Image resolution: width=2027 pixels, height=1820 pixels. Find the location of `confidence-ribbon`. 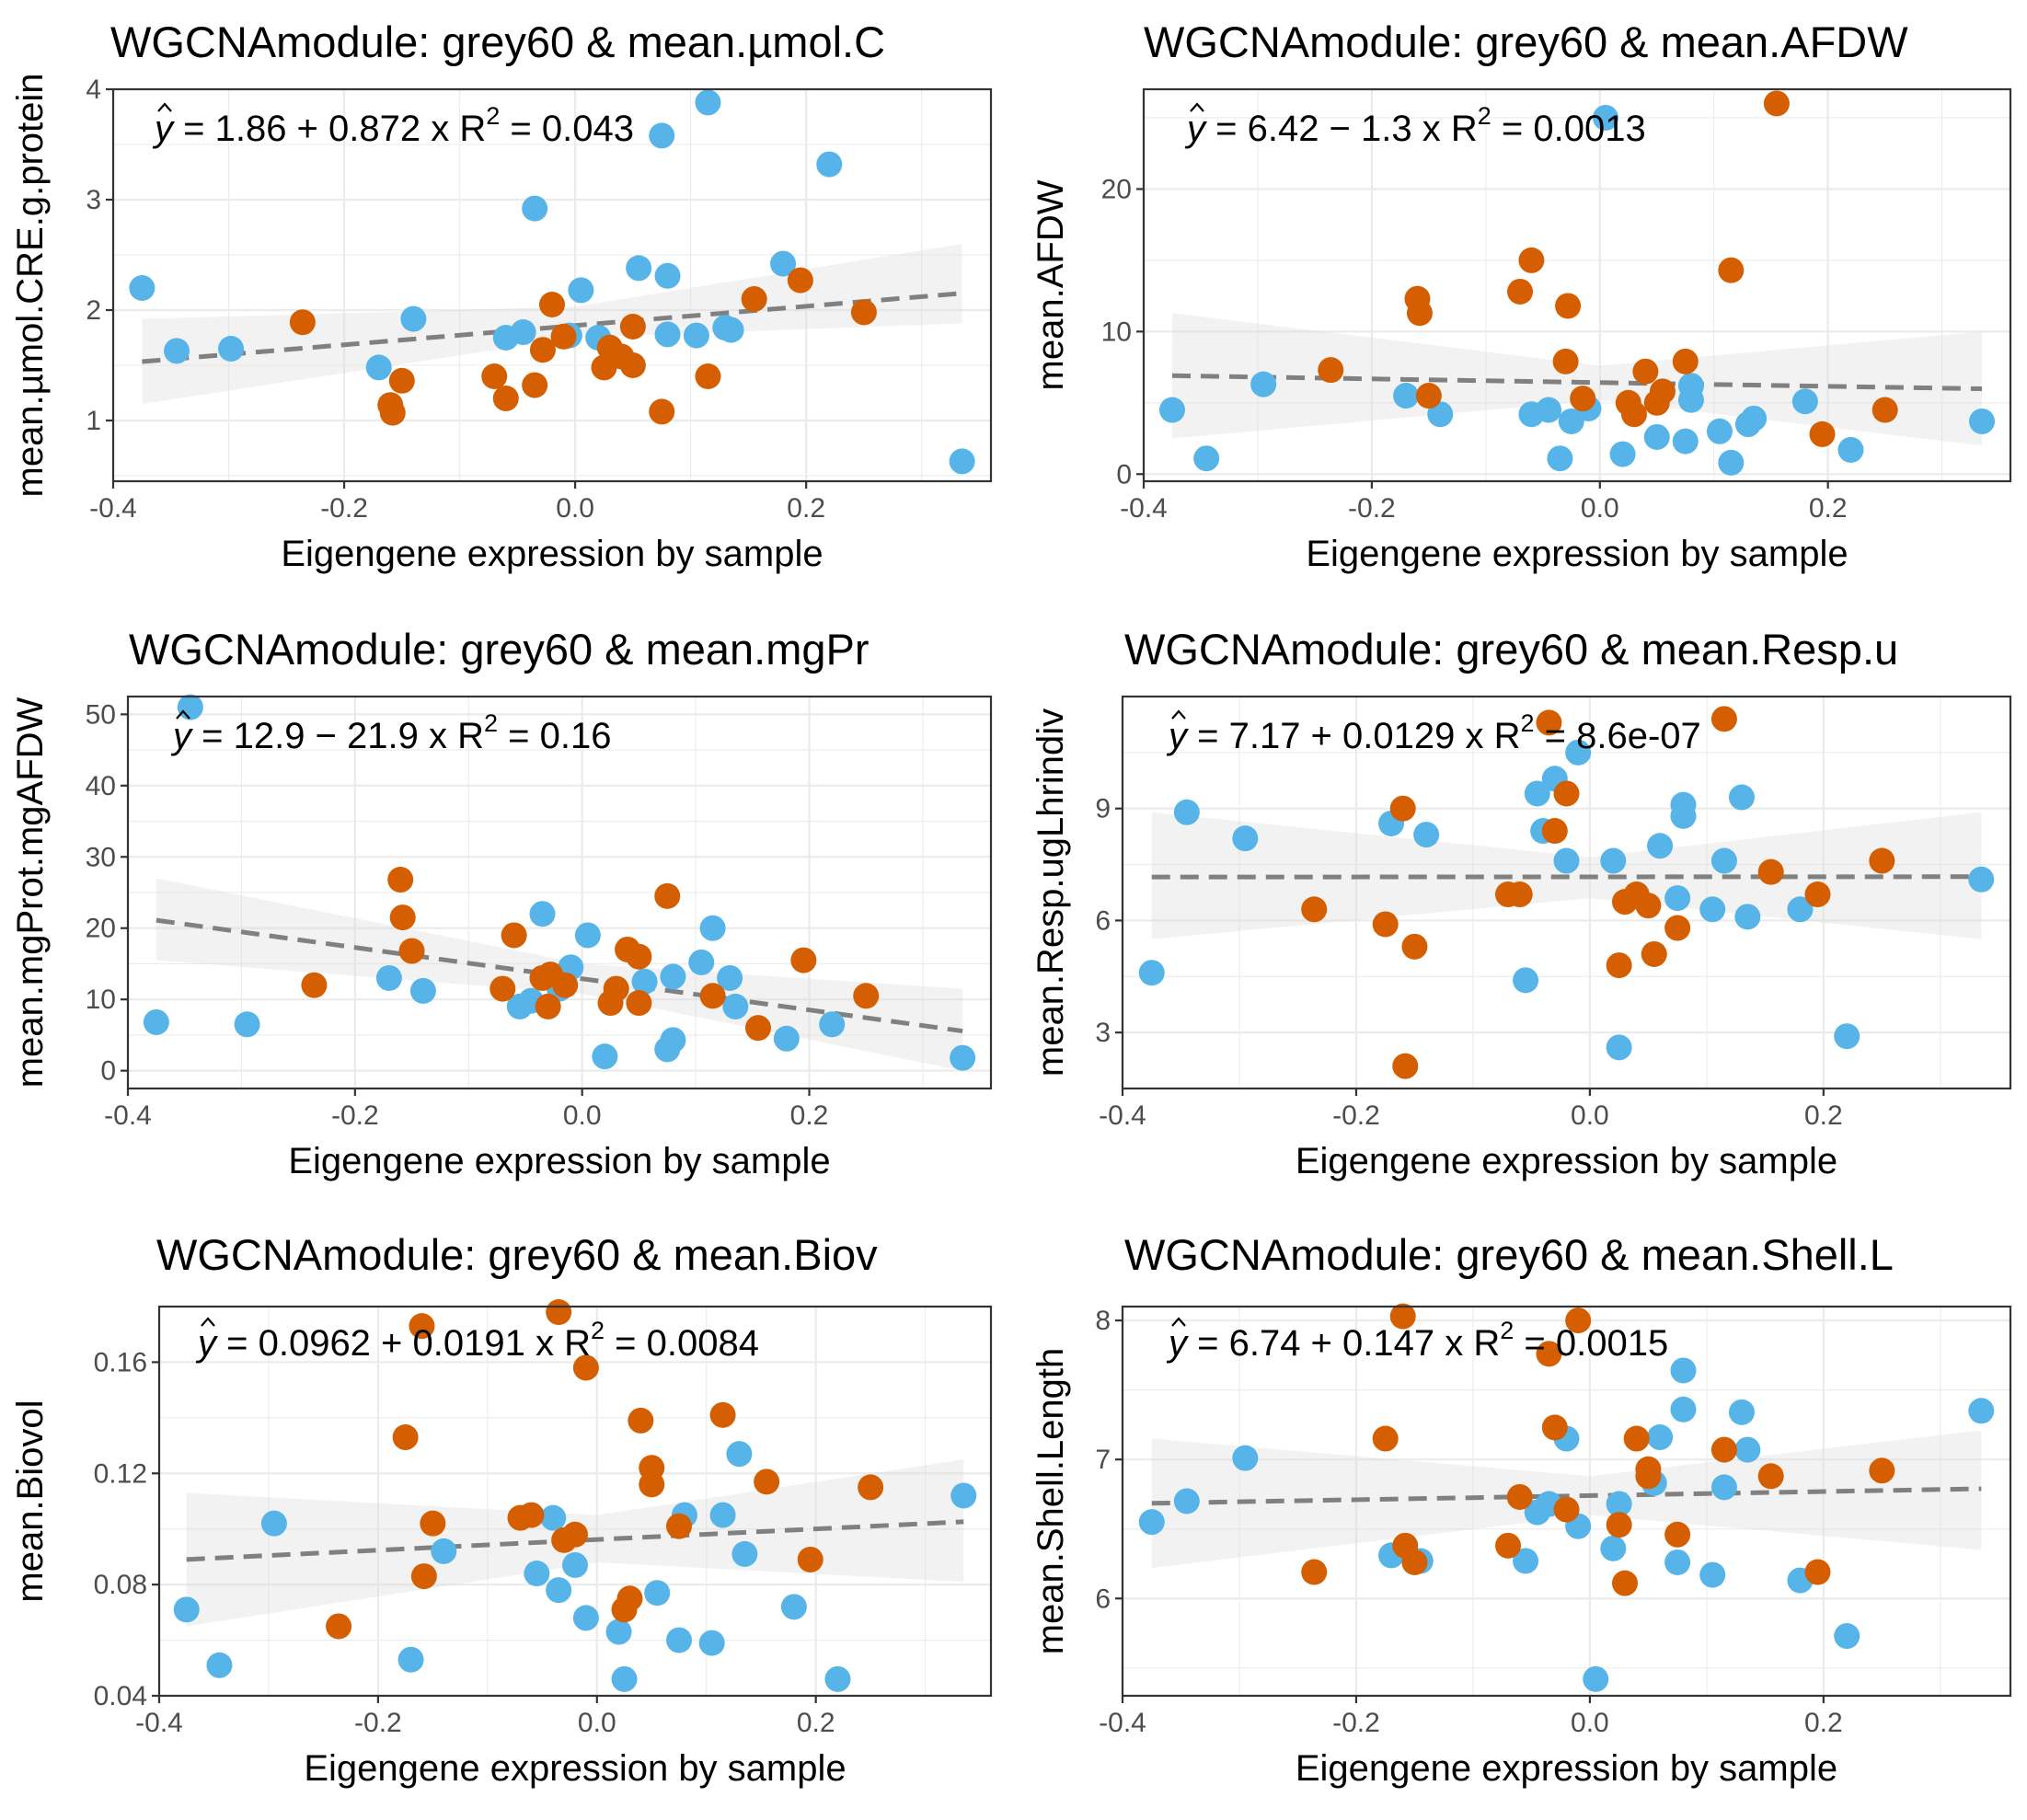

confidence-ribbon is located at coordinates (552, 324).